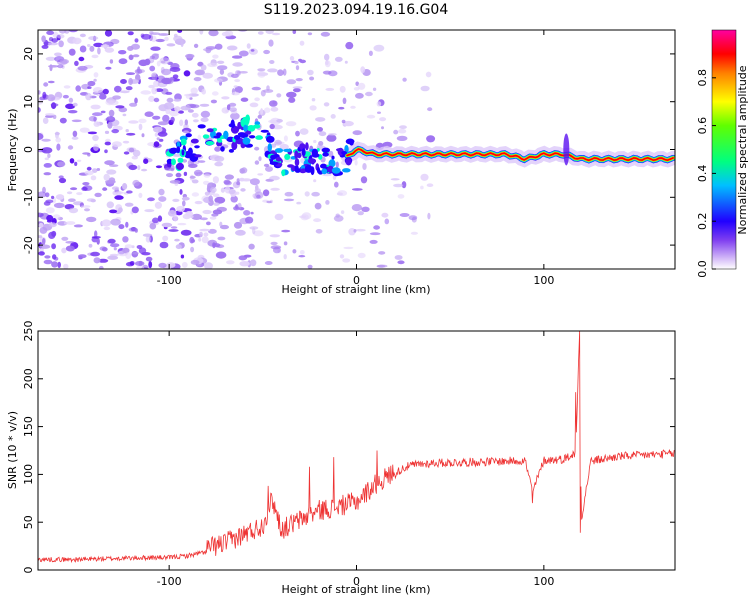  What do you see at coordinates (510, 155) in the screenshot?
I see `ridge-band` at bounding box center [510, 155].